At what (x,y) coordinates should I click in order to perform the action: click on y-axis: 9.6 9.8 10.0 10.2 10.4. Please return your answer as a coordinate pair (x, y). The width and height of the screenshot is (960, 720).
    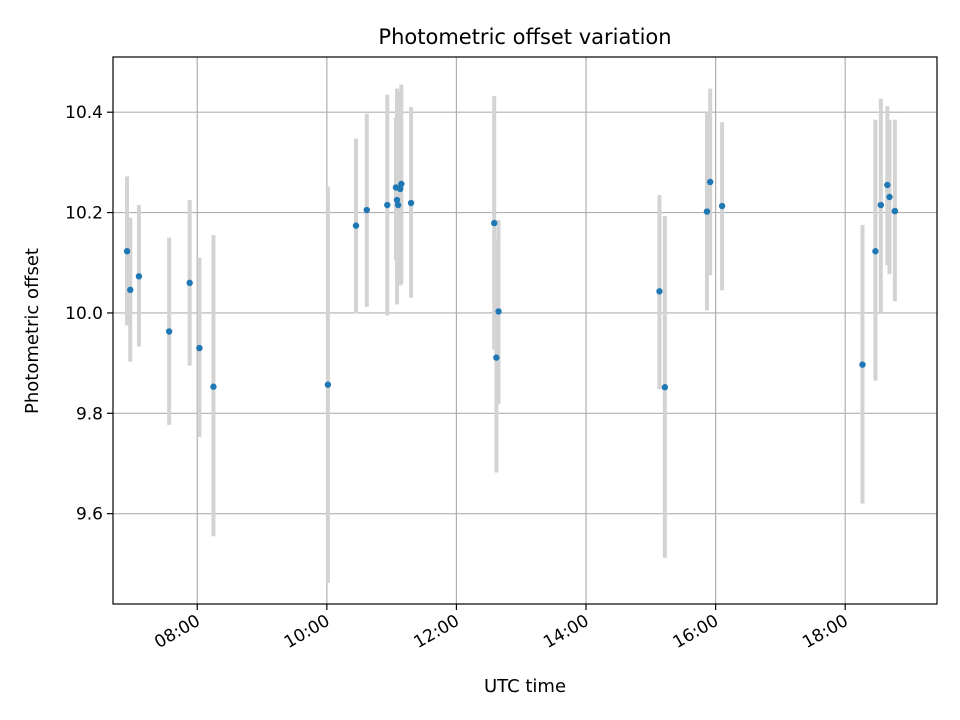
    Looking at the image, I should click on (89, 314).